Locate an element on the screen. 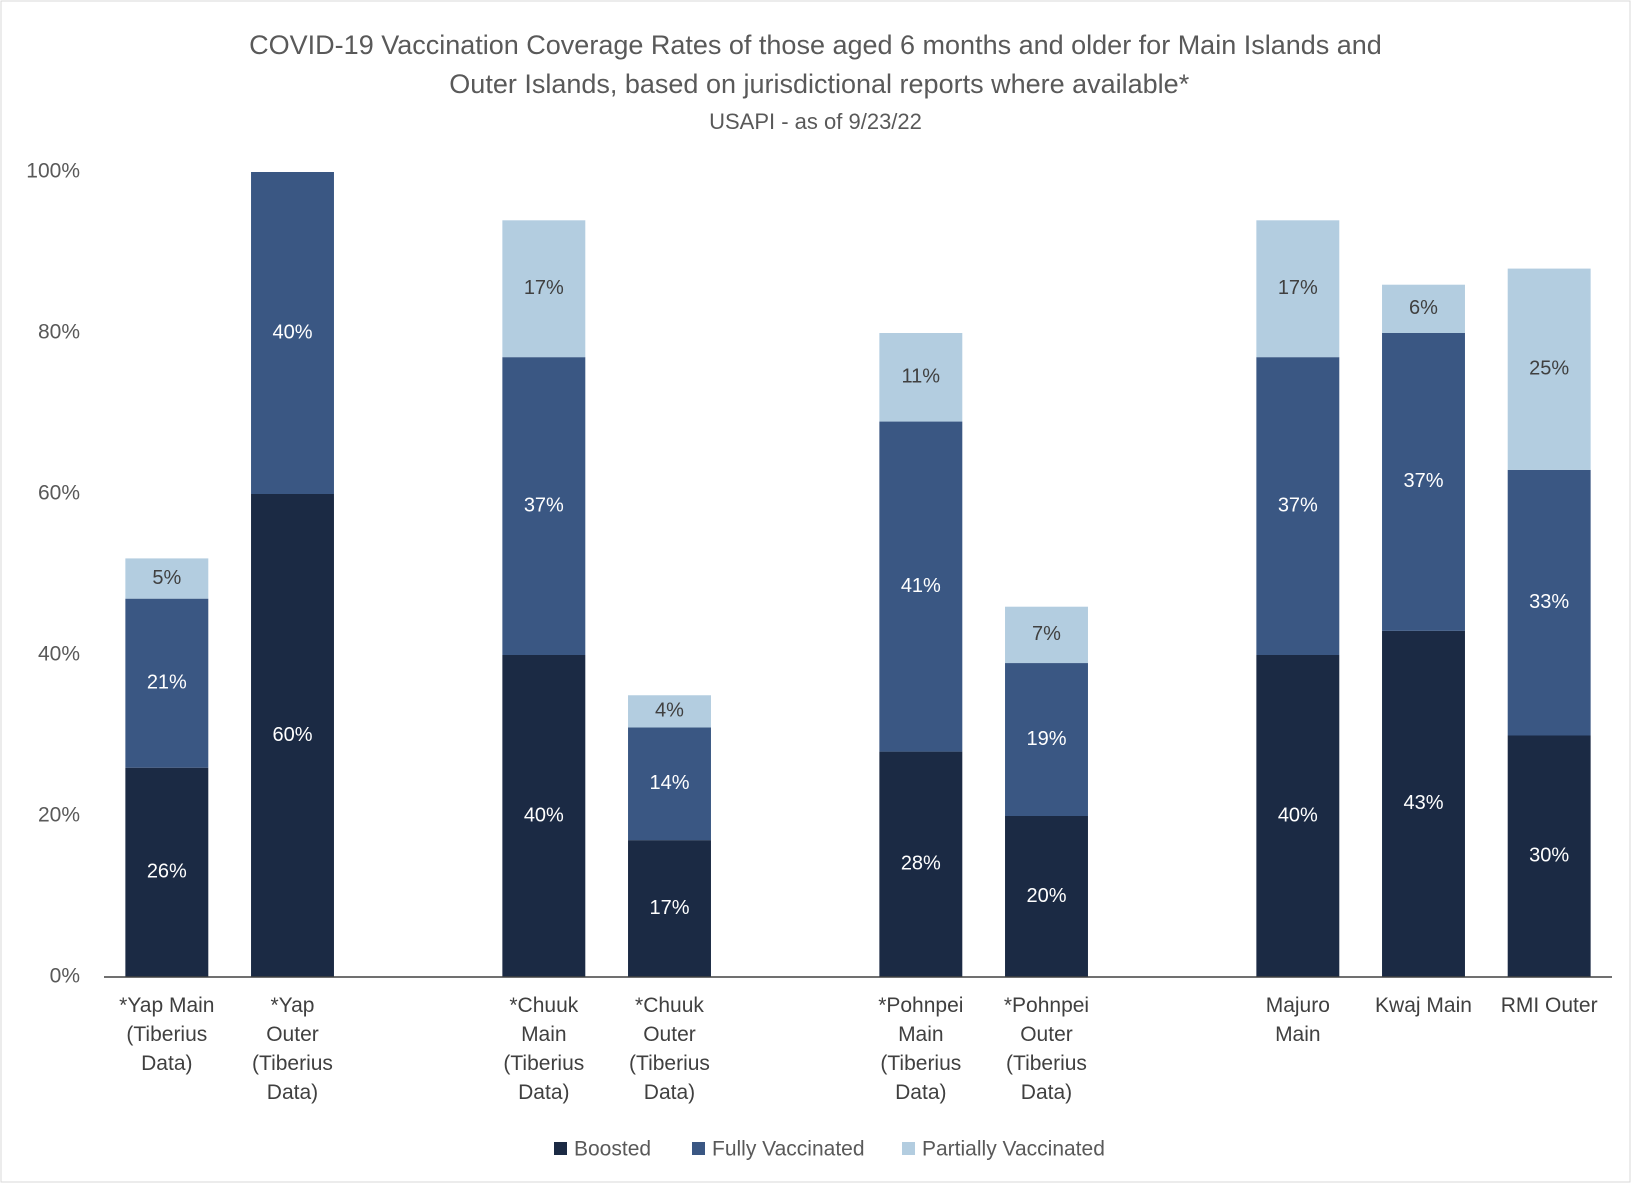 The height and width of the screenshot is (1183, 1631). data-label: 14% is located at coordinates (669, 783).